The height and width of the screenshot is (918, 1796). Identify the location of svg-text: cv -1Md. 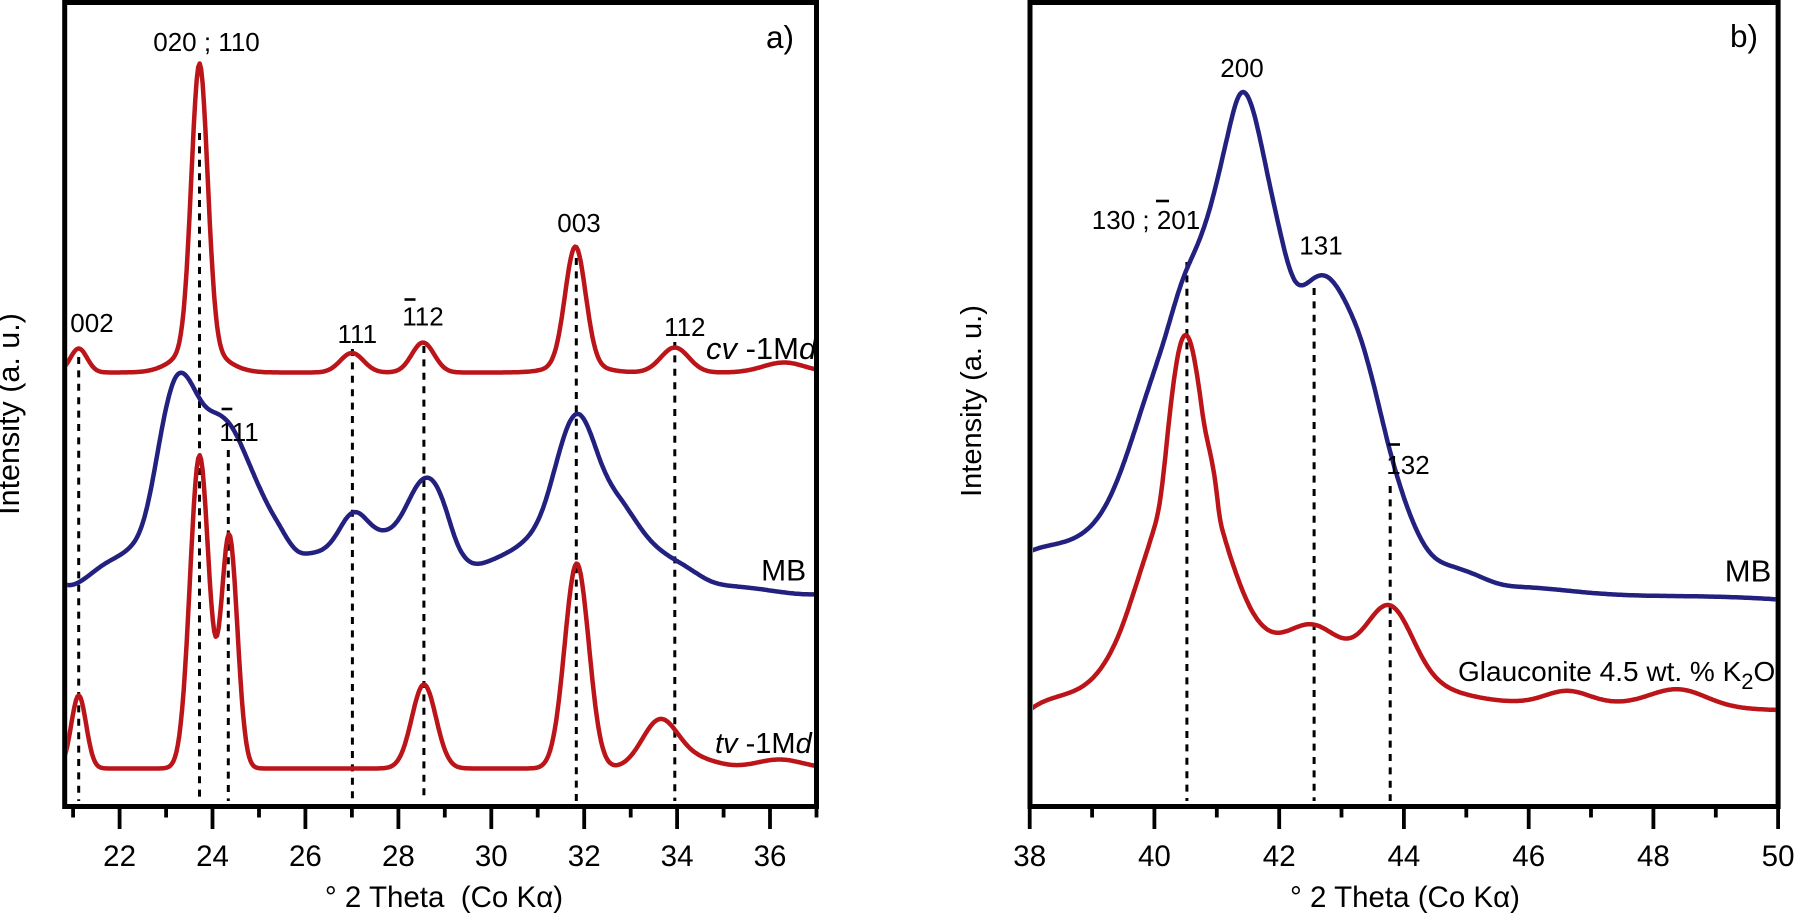
(762, 348).